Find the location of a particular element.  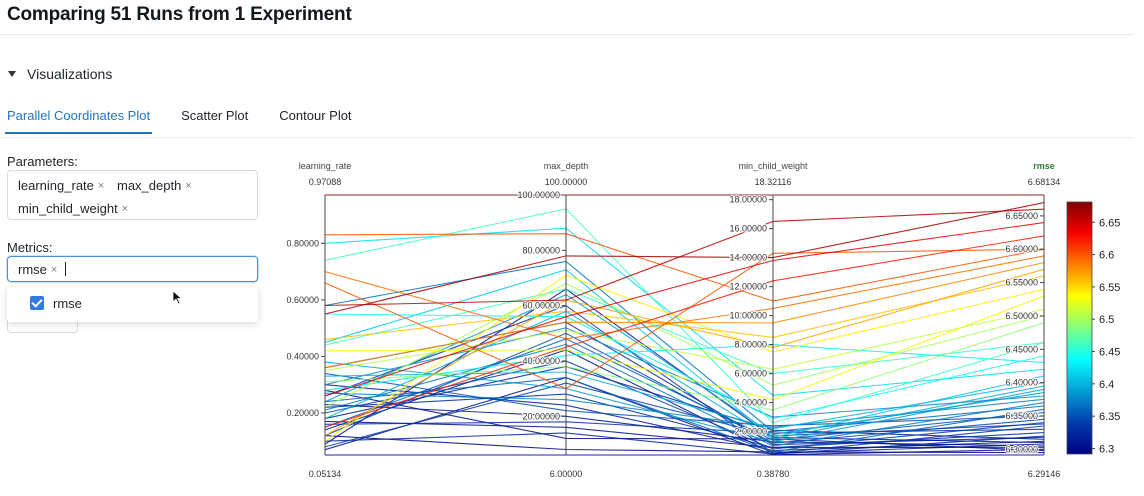

parameter-chip: learning_rate × is located at coordinates (61, 185).